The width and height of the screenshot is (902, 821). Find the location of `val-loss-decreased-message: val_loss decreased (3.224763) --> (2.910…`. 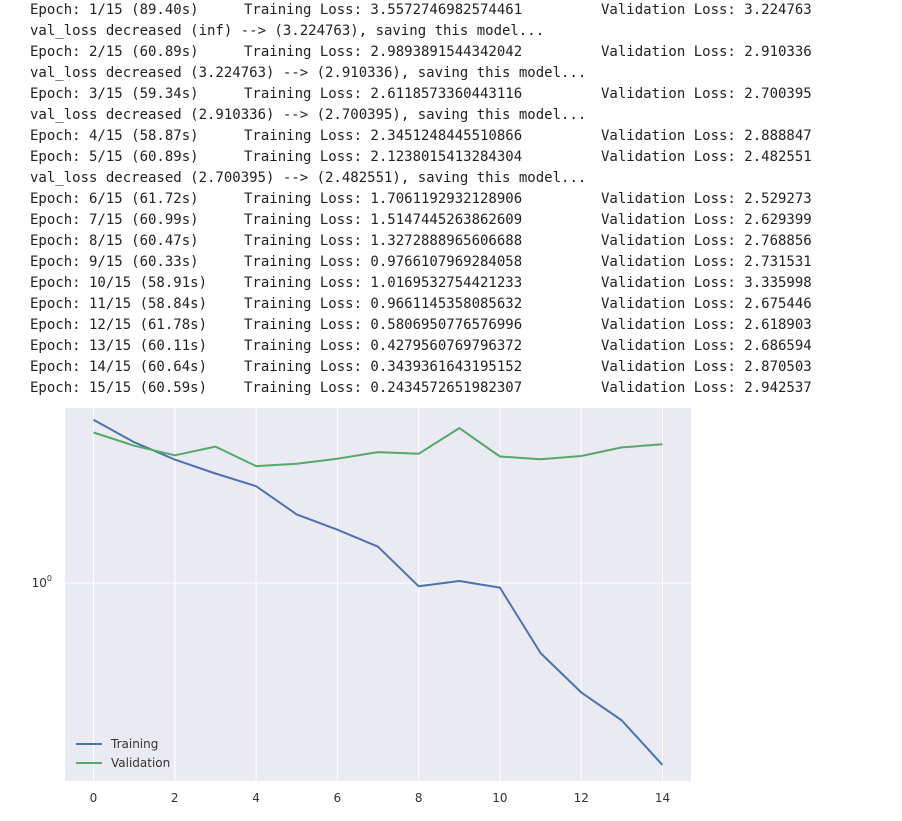

val-loss-decreased-message: val_loss decreased (3.224763) --> (2.910… is located at coordinates (451, 73).